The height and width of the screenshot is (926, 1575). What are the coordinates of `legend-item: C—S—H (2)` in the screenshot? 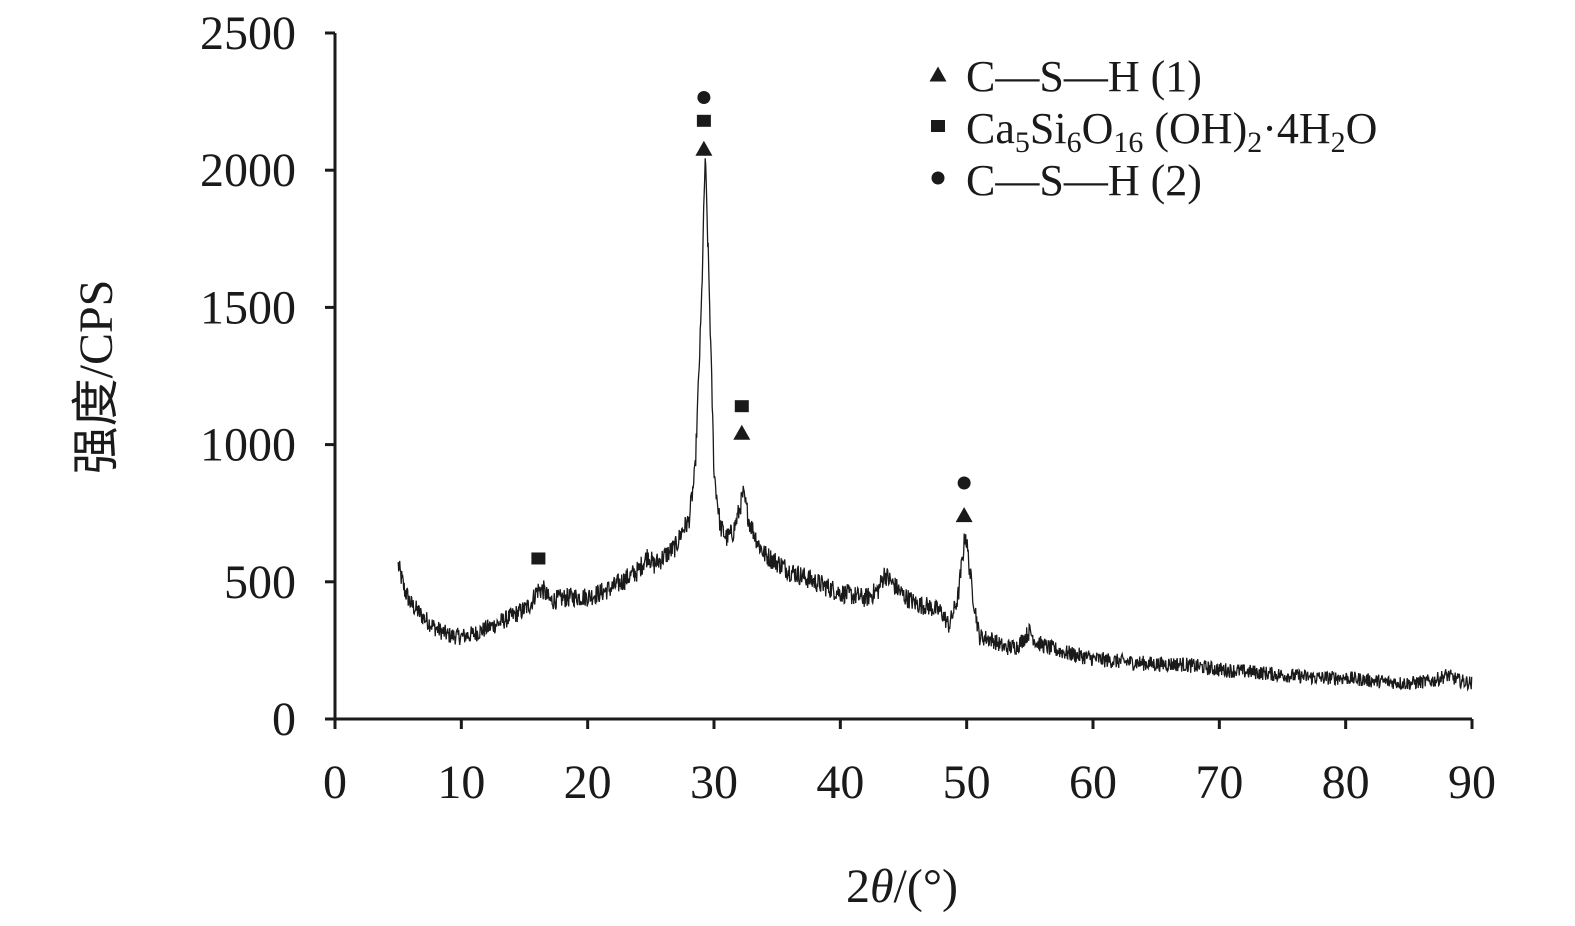 It's located at (1066, 180).